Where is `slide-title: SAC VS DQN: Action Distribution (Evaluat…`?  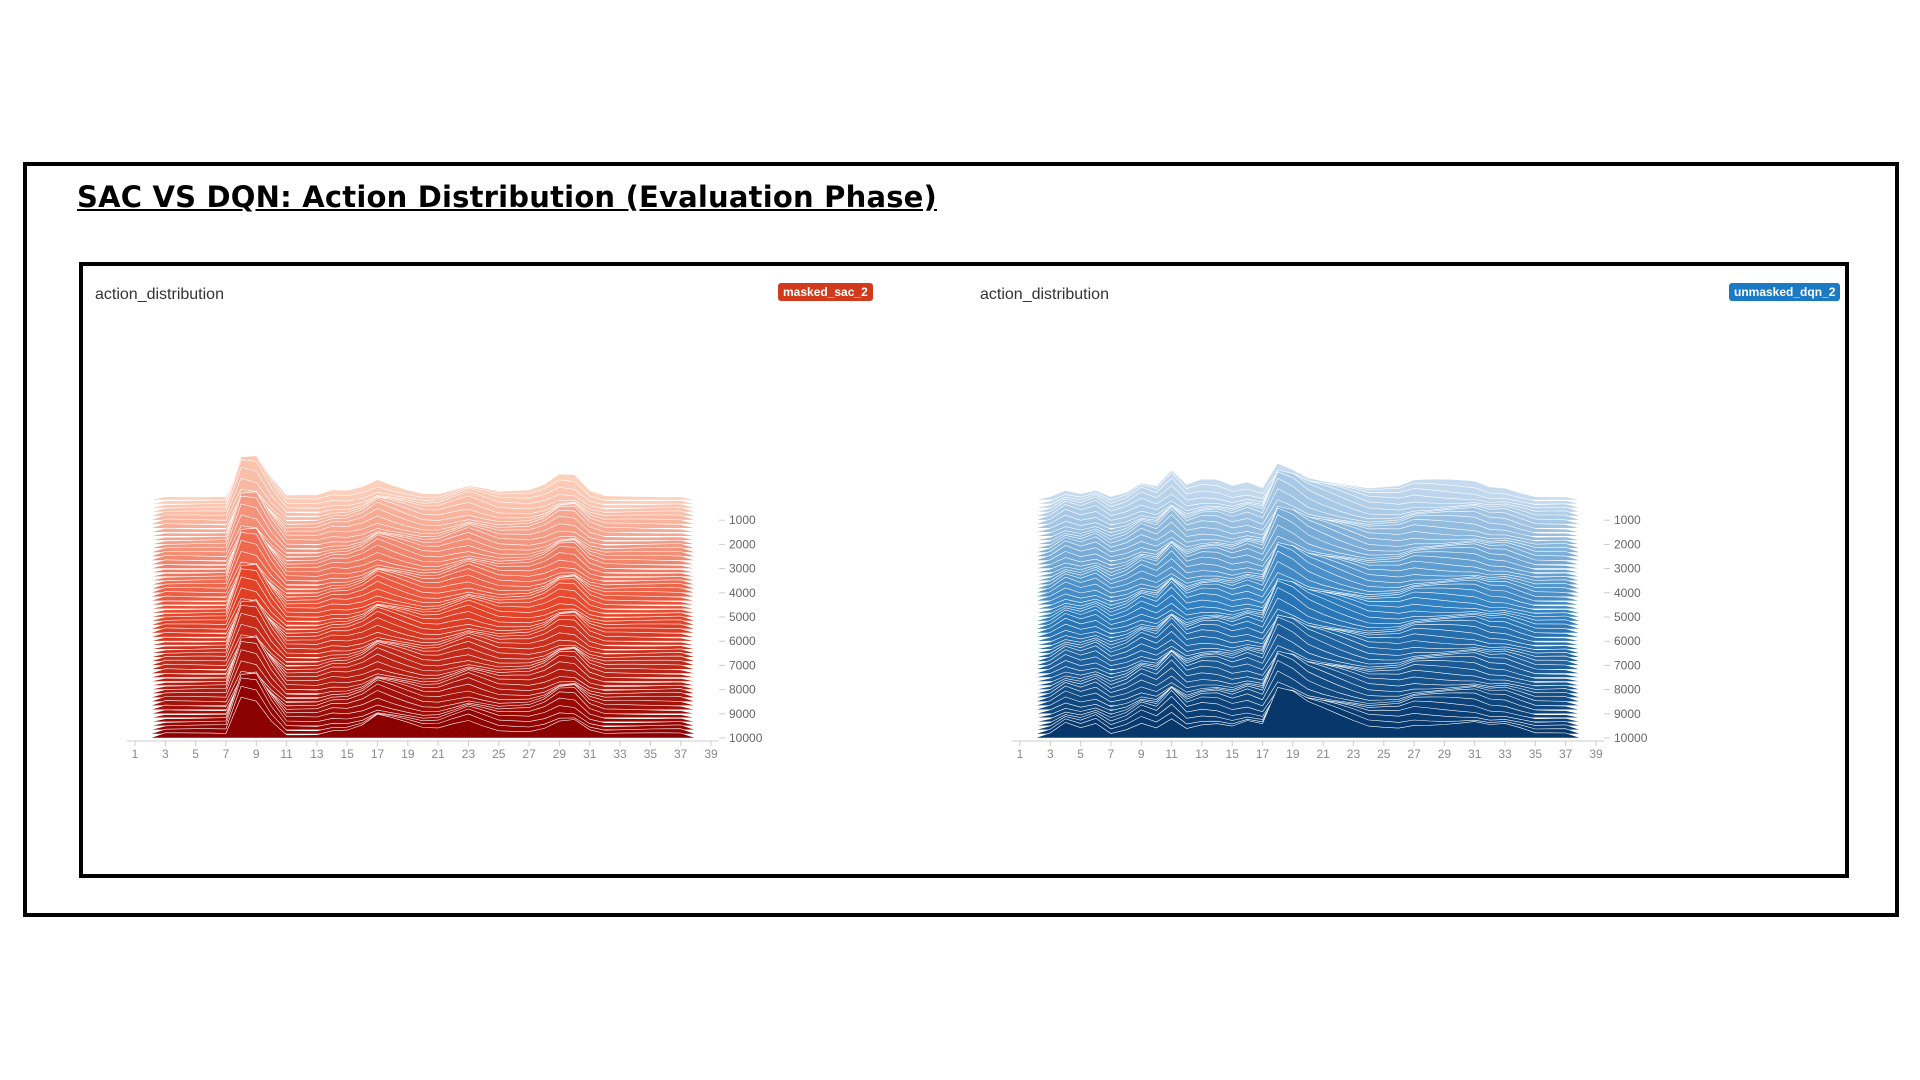 slide-title: SAC VS DQN: Action Distribution (Evaluat… is located at coordinates (507, 197).